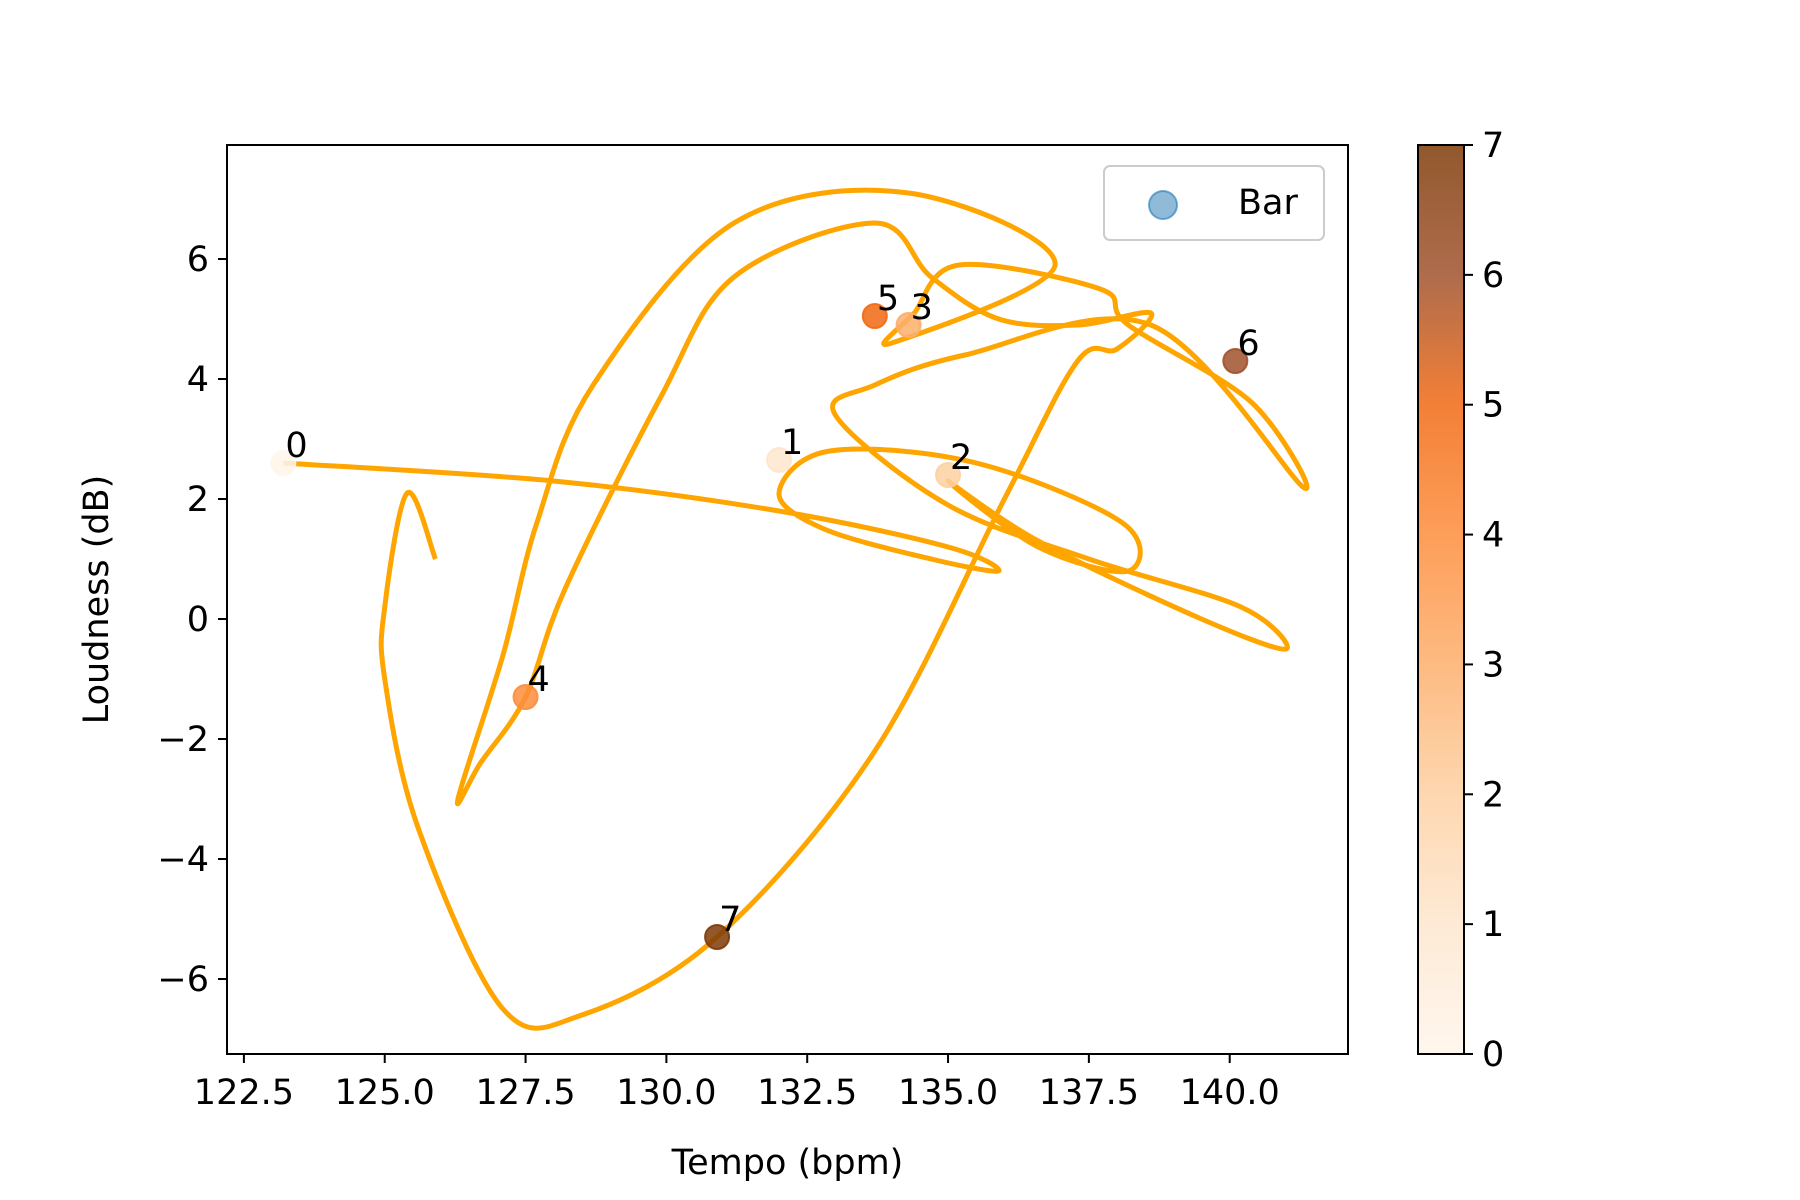  What do you see at coordinates (1089, 1093) in the screenshot?
I see `x-tick-label: 137.5` at bounding box center [1089, 1093].